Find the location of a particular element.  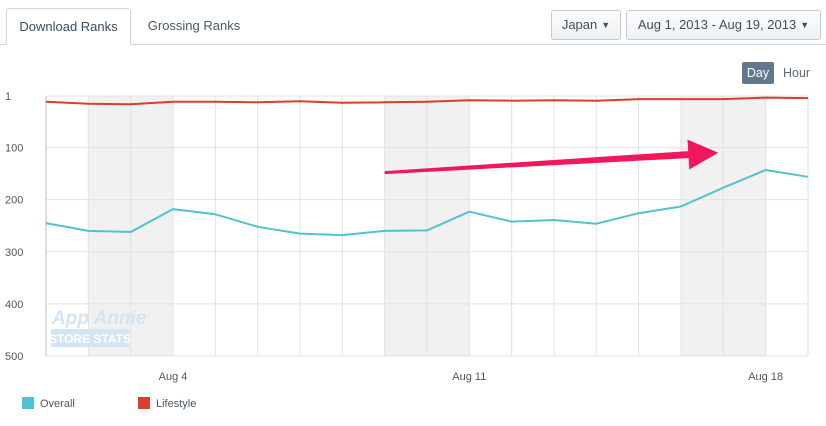

legend-item-overall: Overall is located at coordinates (48, 404).